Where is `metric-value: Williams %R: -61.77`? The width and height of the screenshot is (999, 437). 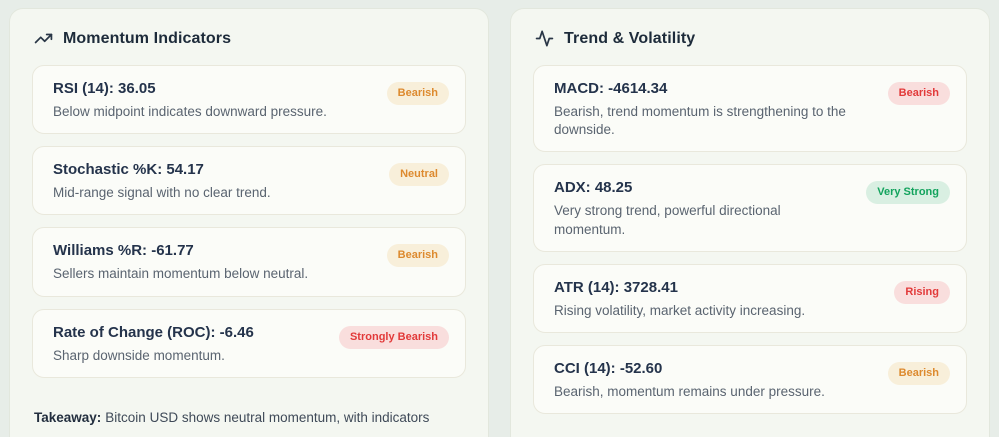 metric-value: Williams %R: -61.77 is located at coordinates (123, 251).